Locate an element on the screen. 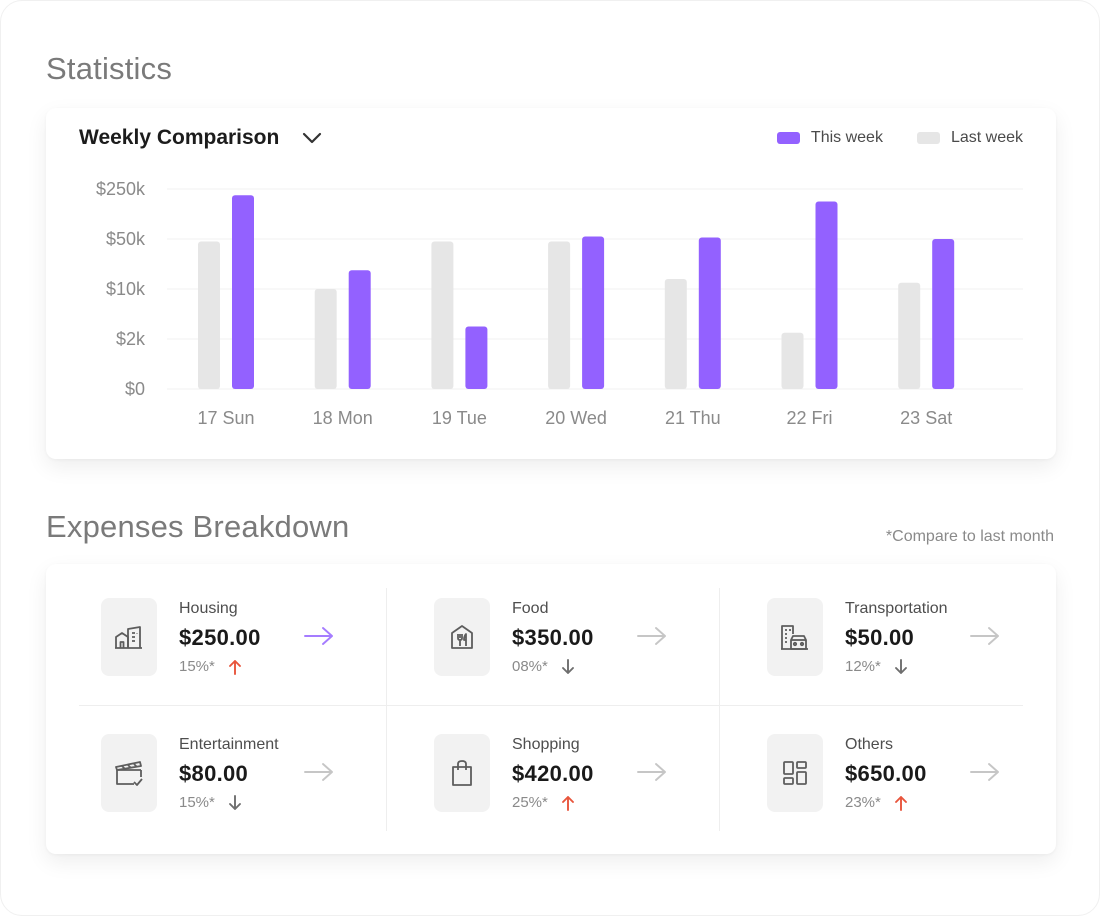  expense-change: 25%* is located at coordinates (543, 802).